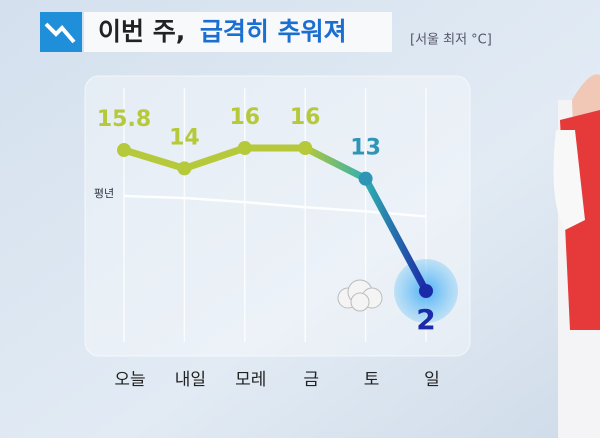  I want to click on title-part: 이번 주, 급격히 추워져, so click(222, 31).